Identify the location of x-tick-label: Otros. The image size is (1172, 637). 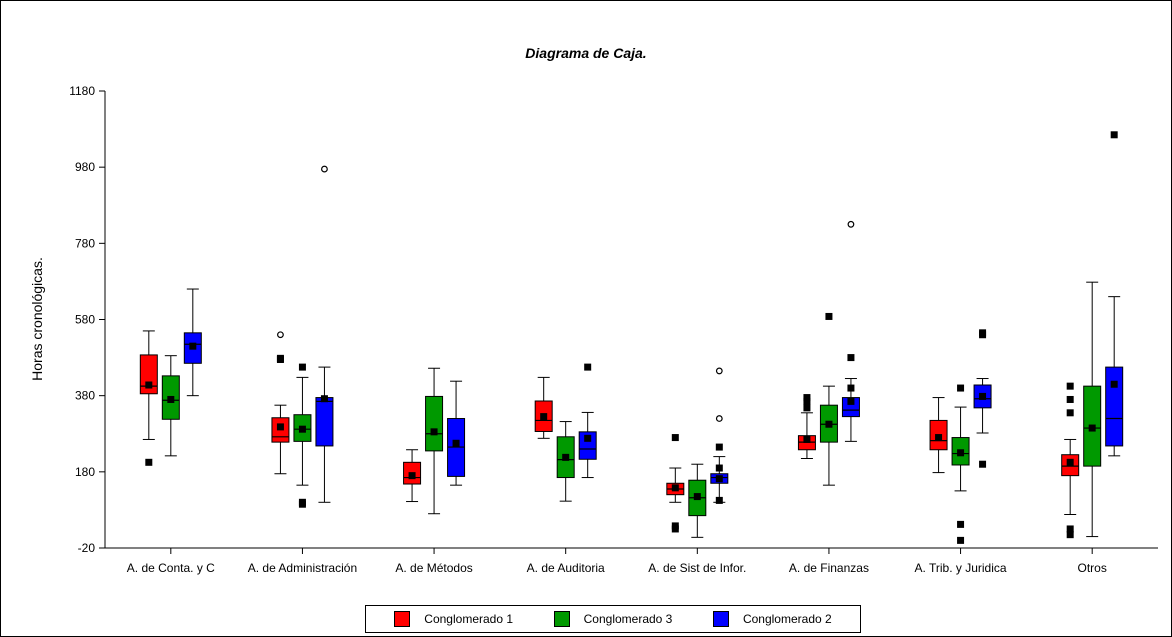
(1092, 568).